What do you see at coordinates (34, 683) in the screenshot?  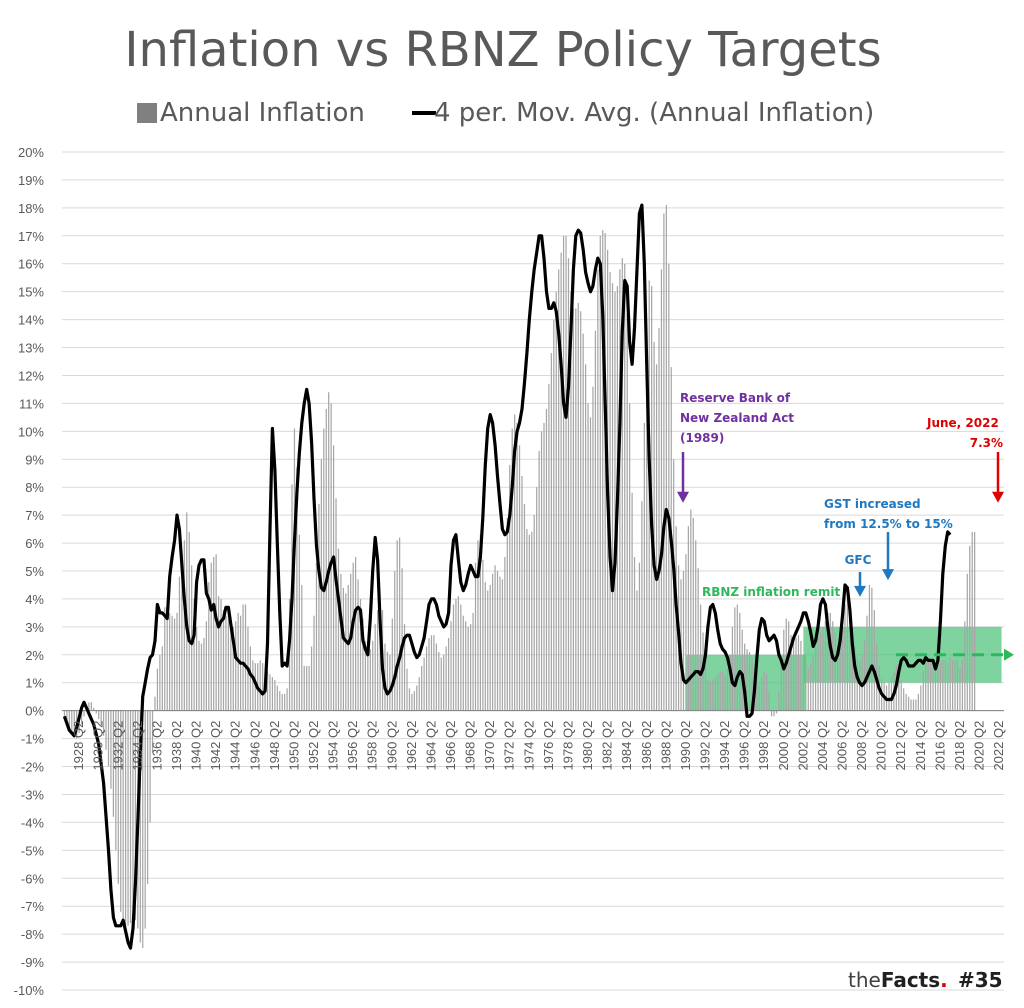 I see `y-tick-label: 1%` at bounding box center [34, 683].